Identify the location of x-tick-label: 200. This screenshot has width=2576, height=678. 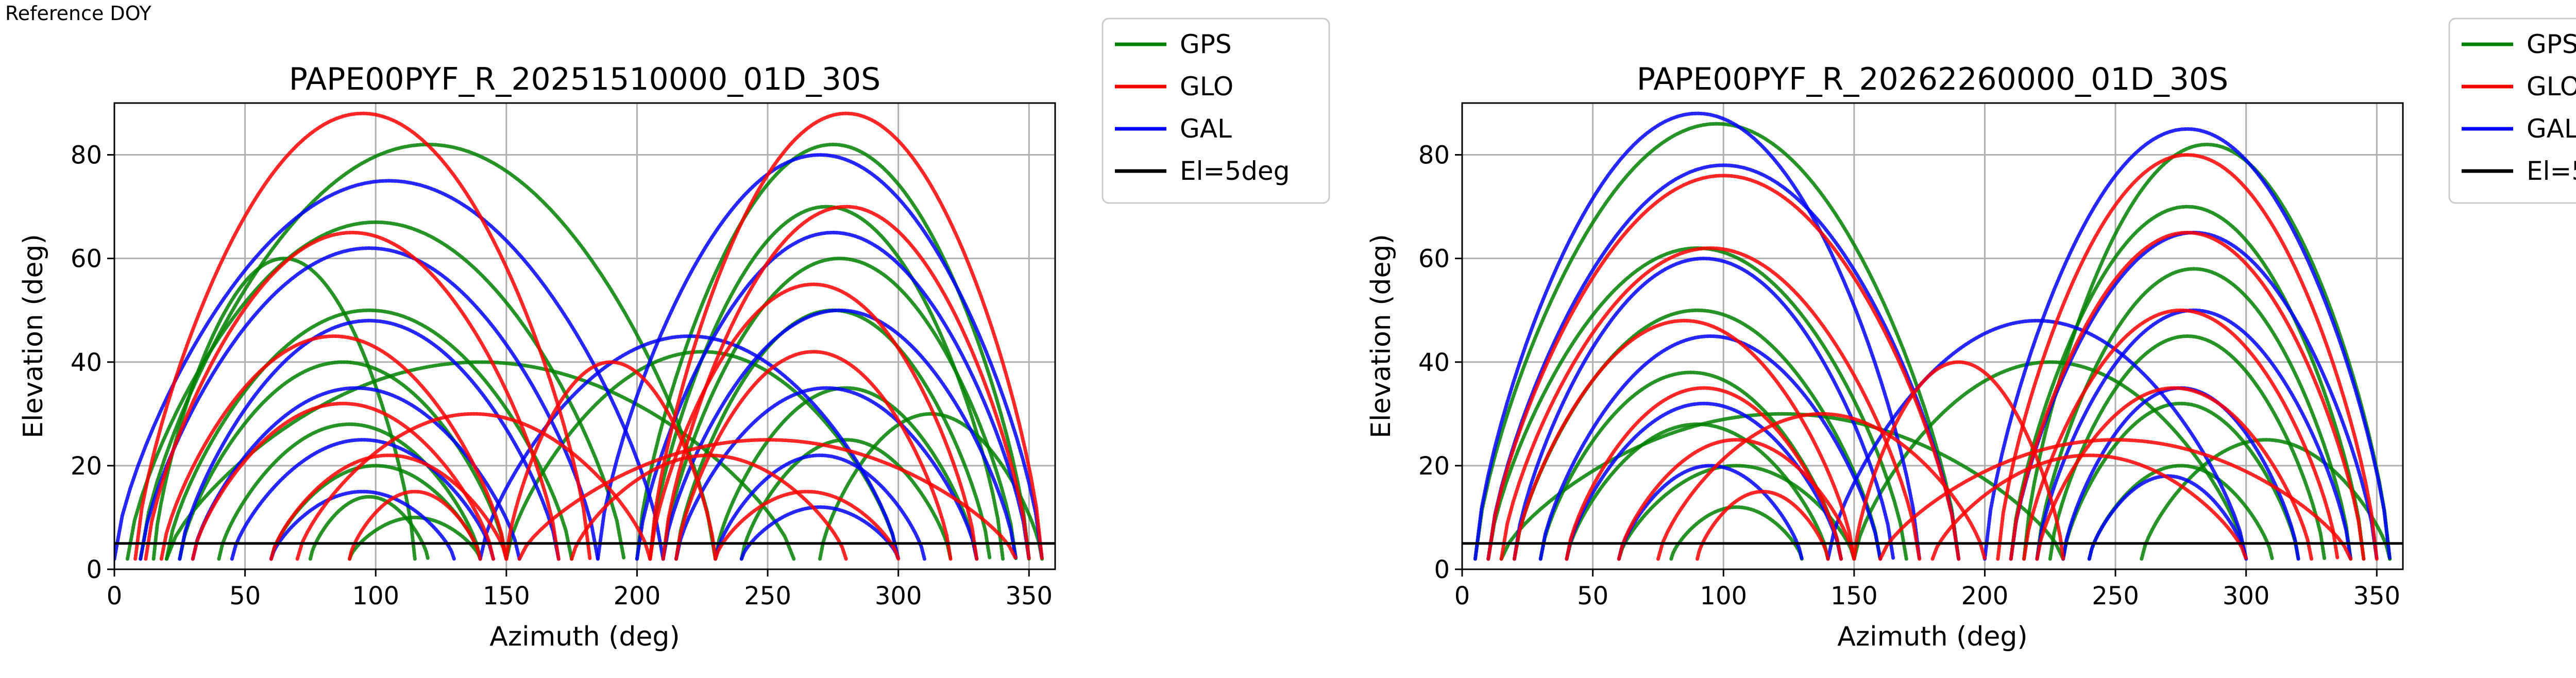
(1985, 596).